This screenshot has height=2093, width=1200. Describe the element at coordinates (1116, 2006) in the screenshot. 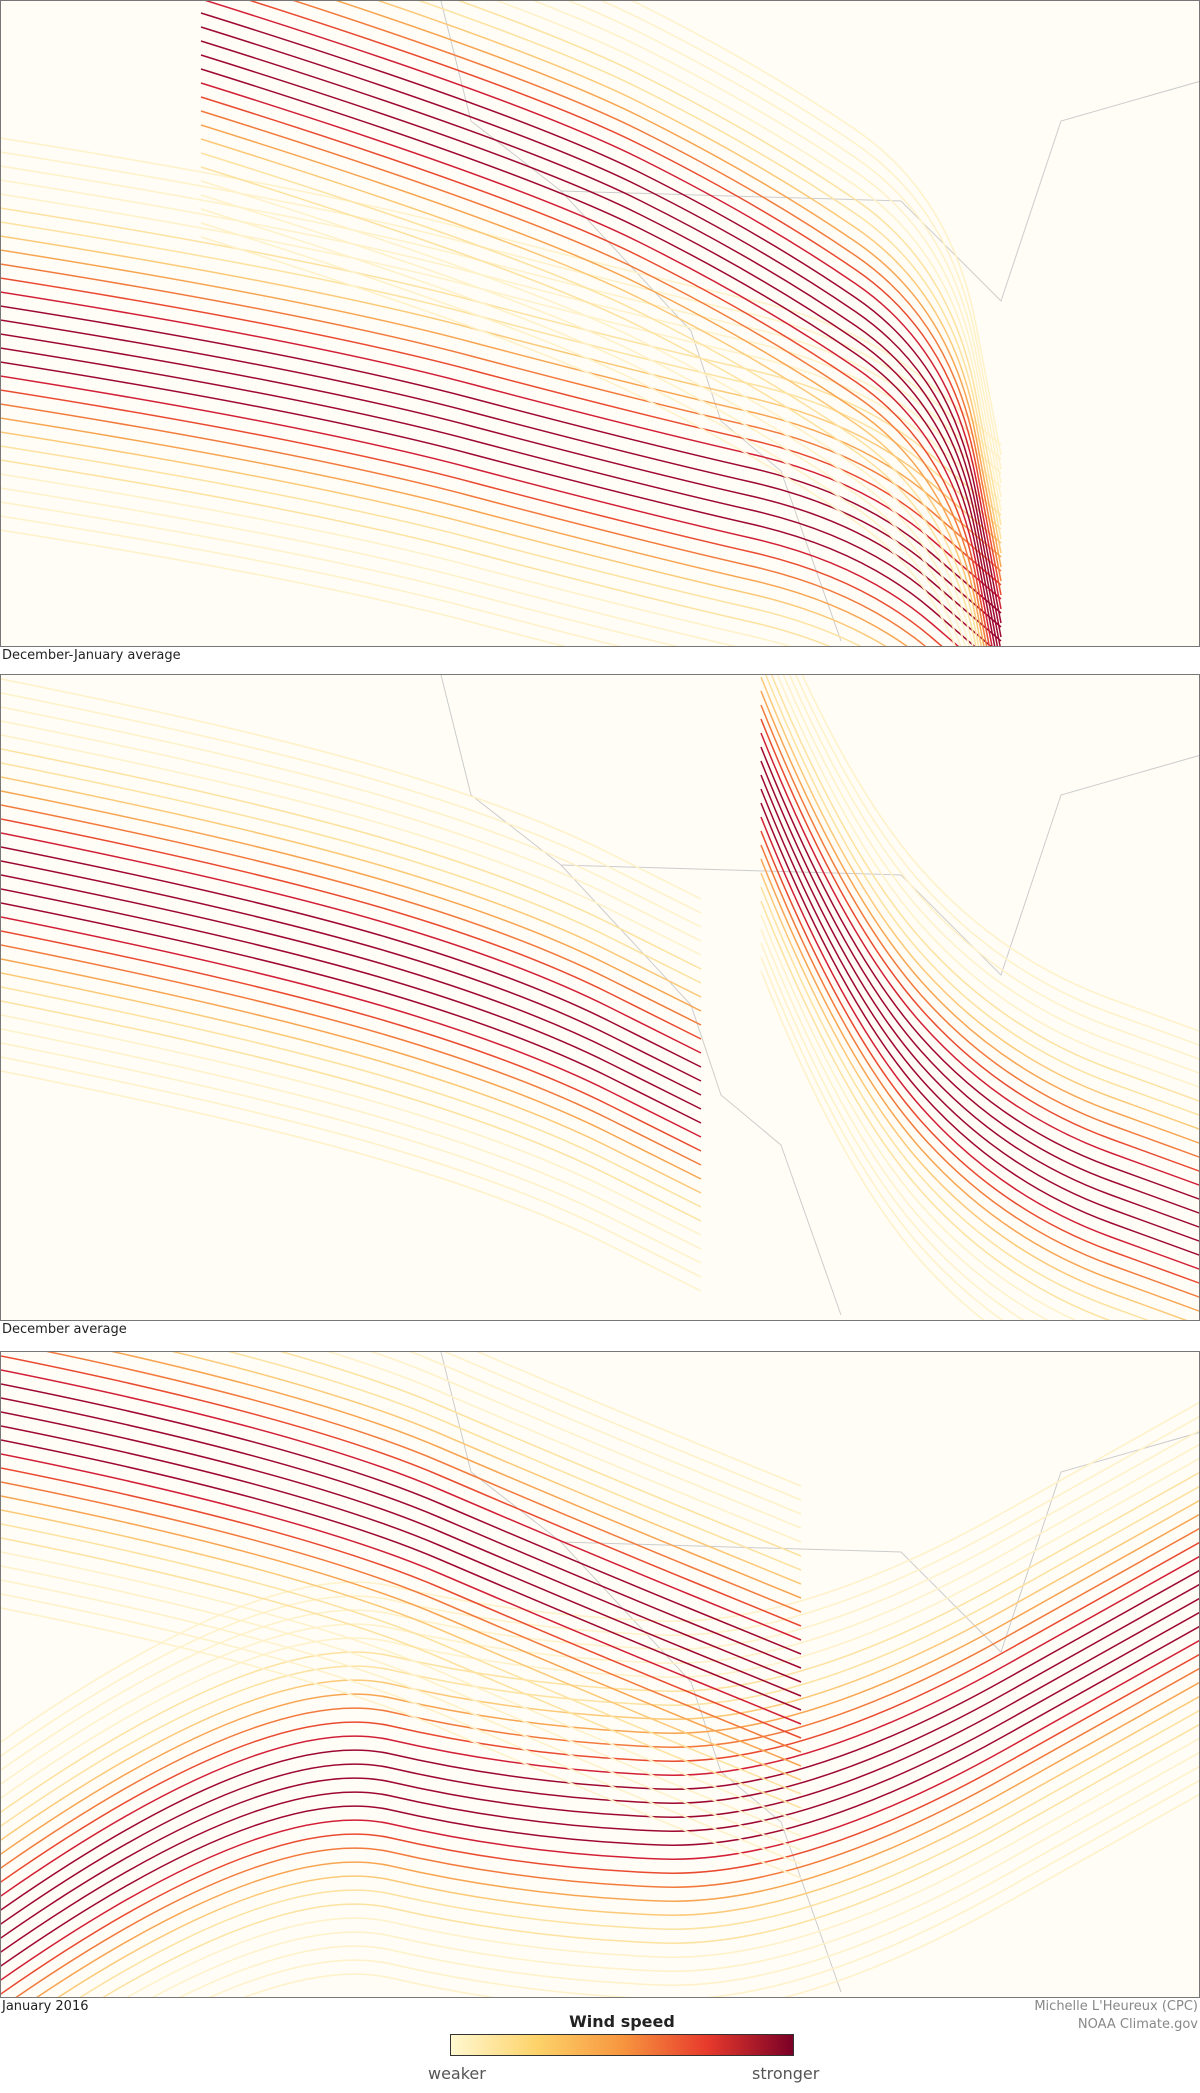

I see `credit: Michelle L'Heureux (CPC)` at that location.